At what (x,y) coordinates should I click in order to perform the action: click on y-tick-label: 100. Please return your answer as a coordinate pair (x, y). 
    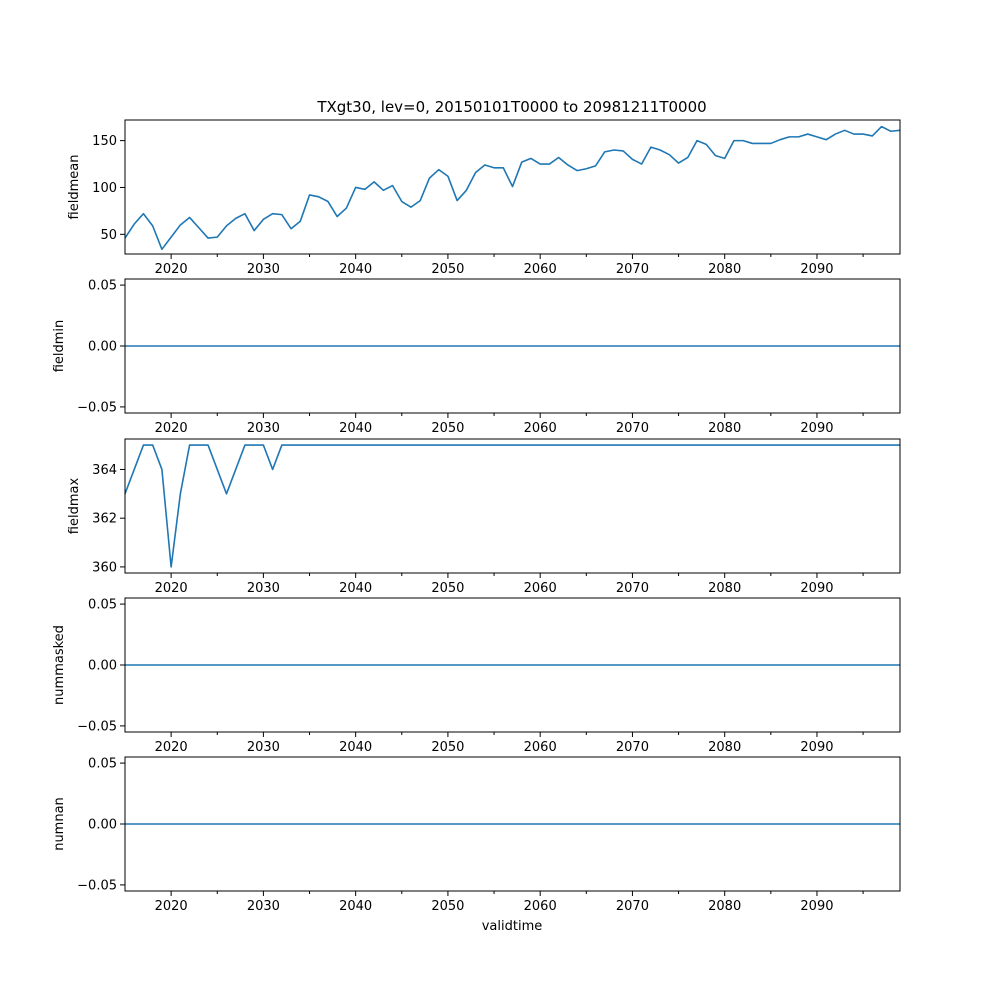
    Looking at the image, I should click on (104, 188).